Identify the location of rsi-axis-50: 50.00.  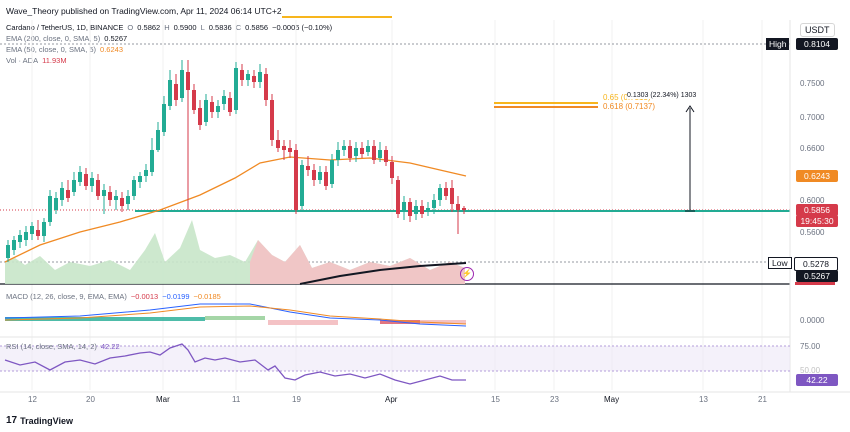
(810, 370).